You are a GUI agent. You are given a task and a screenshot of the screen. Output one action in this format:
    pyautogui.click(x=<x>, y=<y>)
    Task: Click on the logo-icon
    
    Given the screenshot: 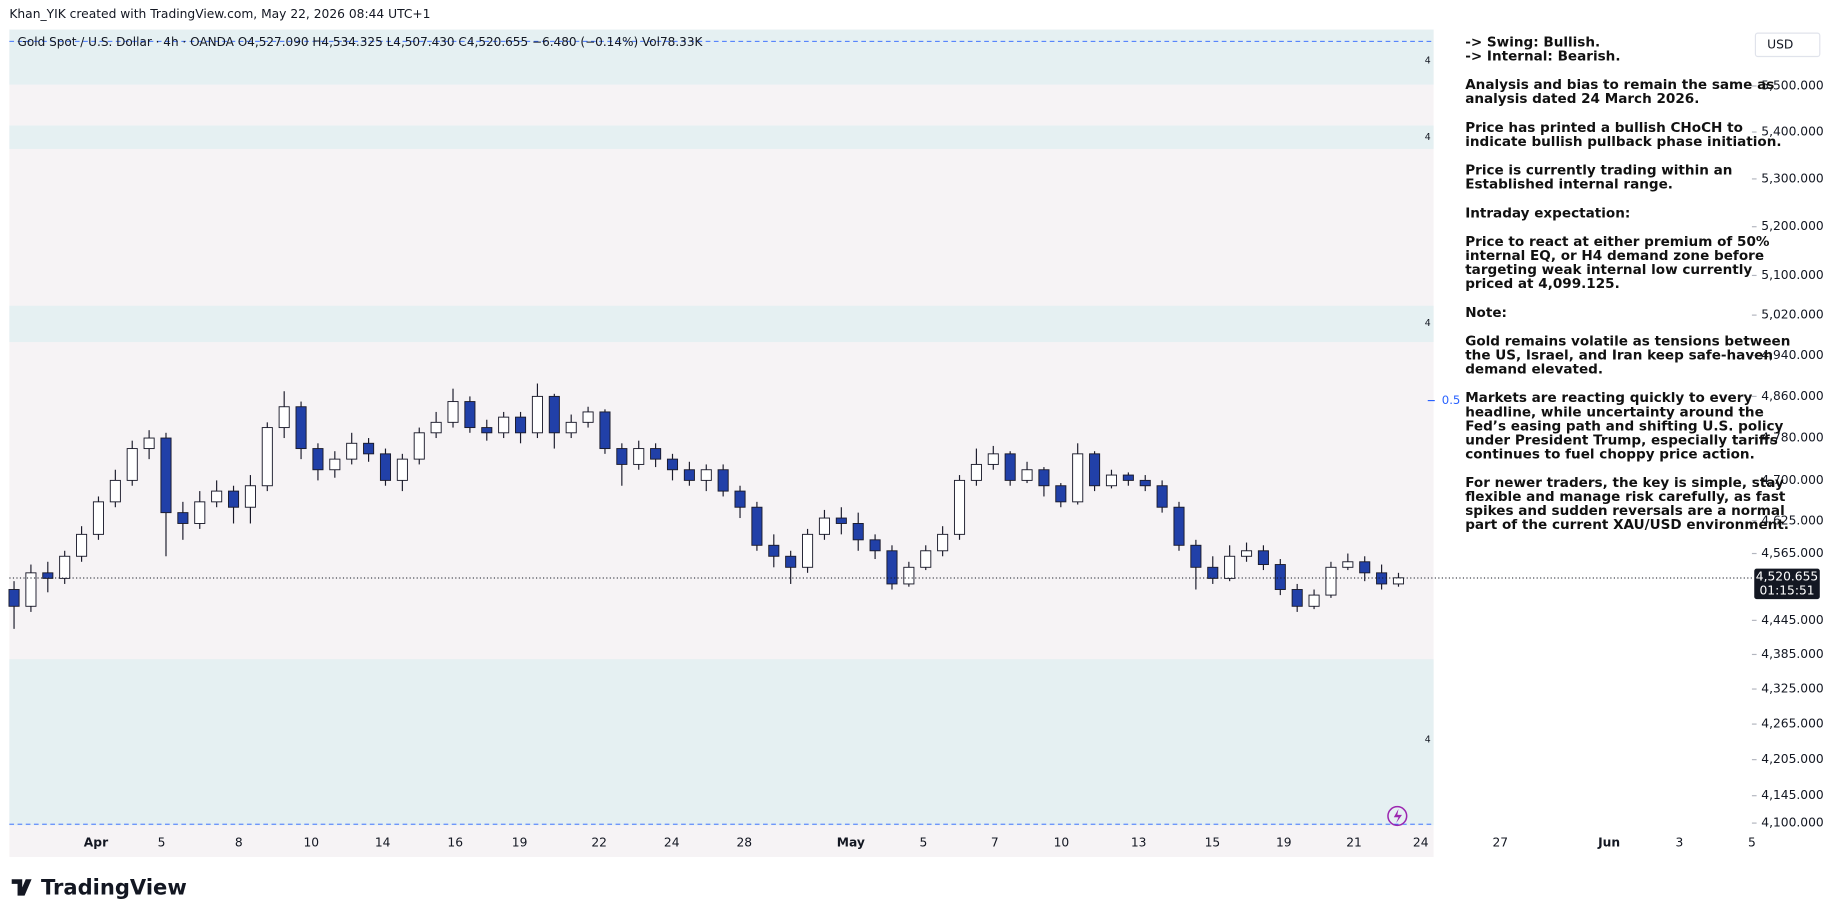 What is the action you would take?
    pyautogui.click(x=21, y=887)
    